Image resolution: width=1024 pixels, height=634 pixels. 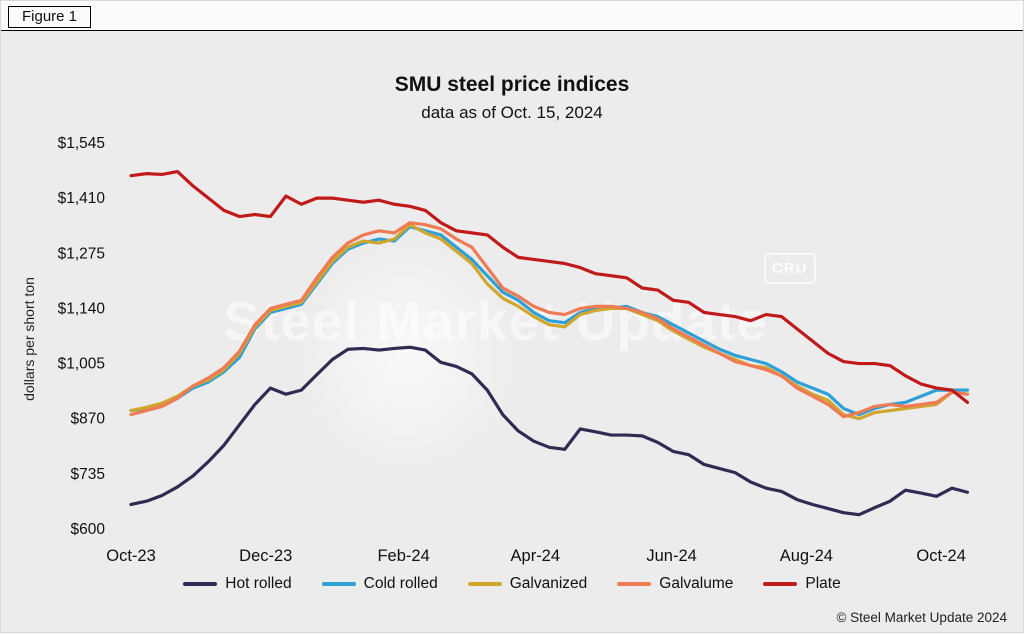 What do you see at coordinates (82, 308) in the screenshot?
I see `y-tick-label: $1,140` at bounding box center [82, 308].